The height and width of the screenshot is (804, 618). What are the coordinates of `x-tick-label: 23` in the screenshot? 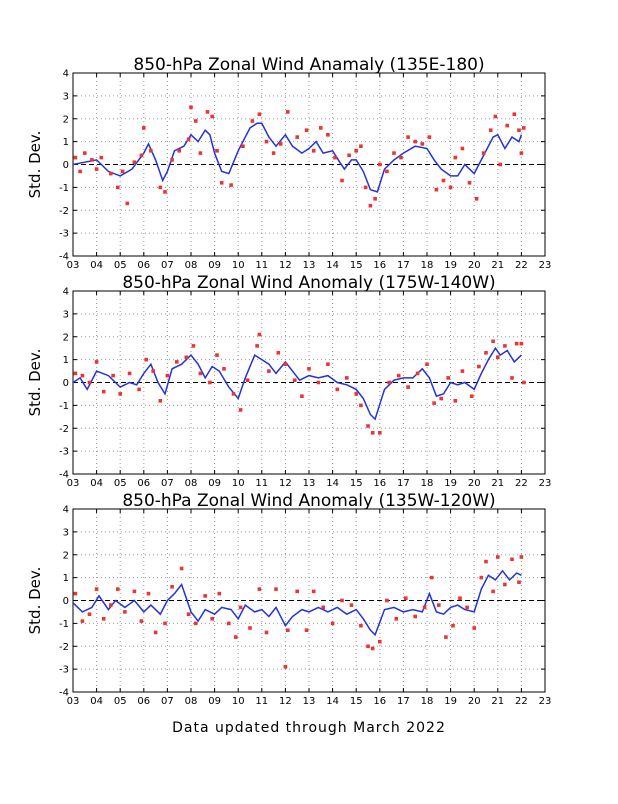 It's located at (545, 265).